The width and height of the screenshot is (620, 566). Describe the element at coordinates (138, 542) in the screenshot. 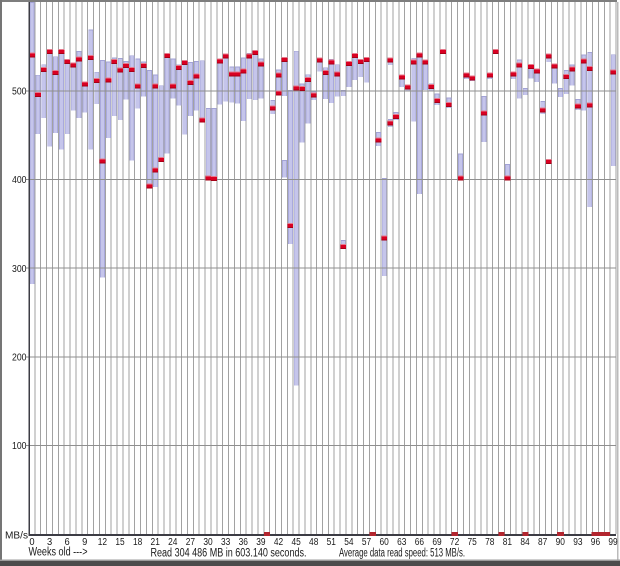

I see `svg-text: 18` at that location.